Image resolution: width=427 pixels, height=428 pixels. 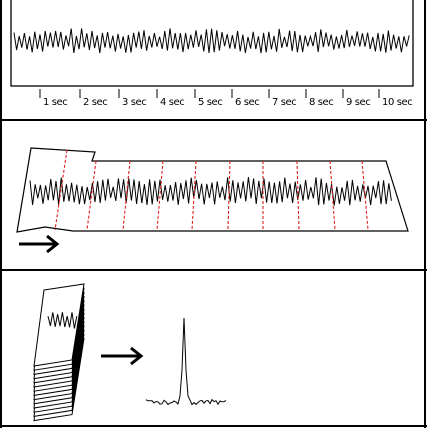 I want to click on time-tick-label: 5 sec, so click(x=210, y=102).